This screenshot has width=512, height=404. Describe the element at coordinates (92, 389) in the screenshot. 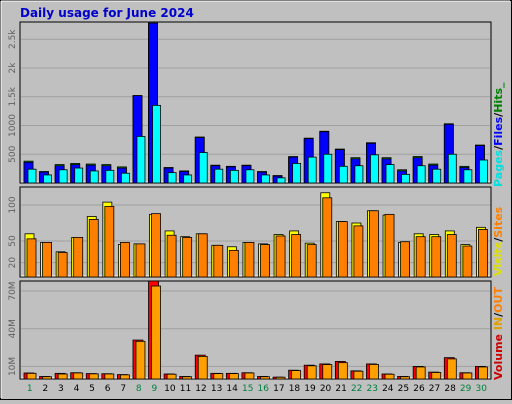

I see `xtick-label-day-5: 5` at that location.